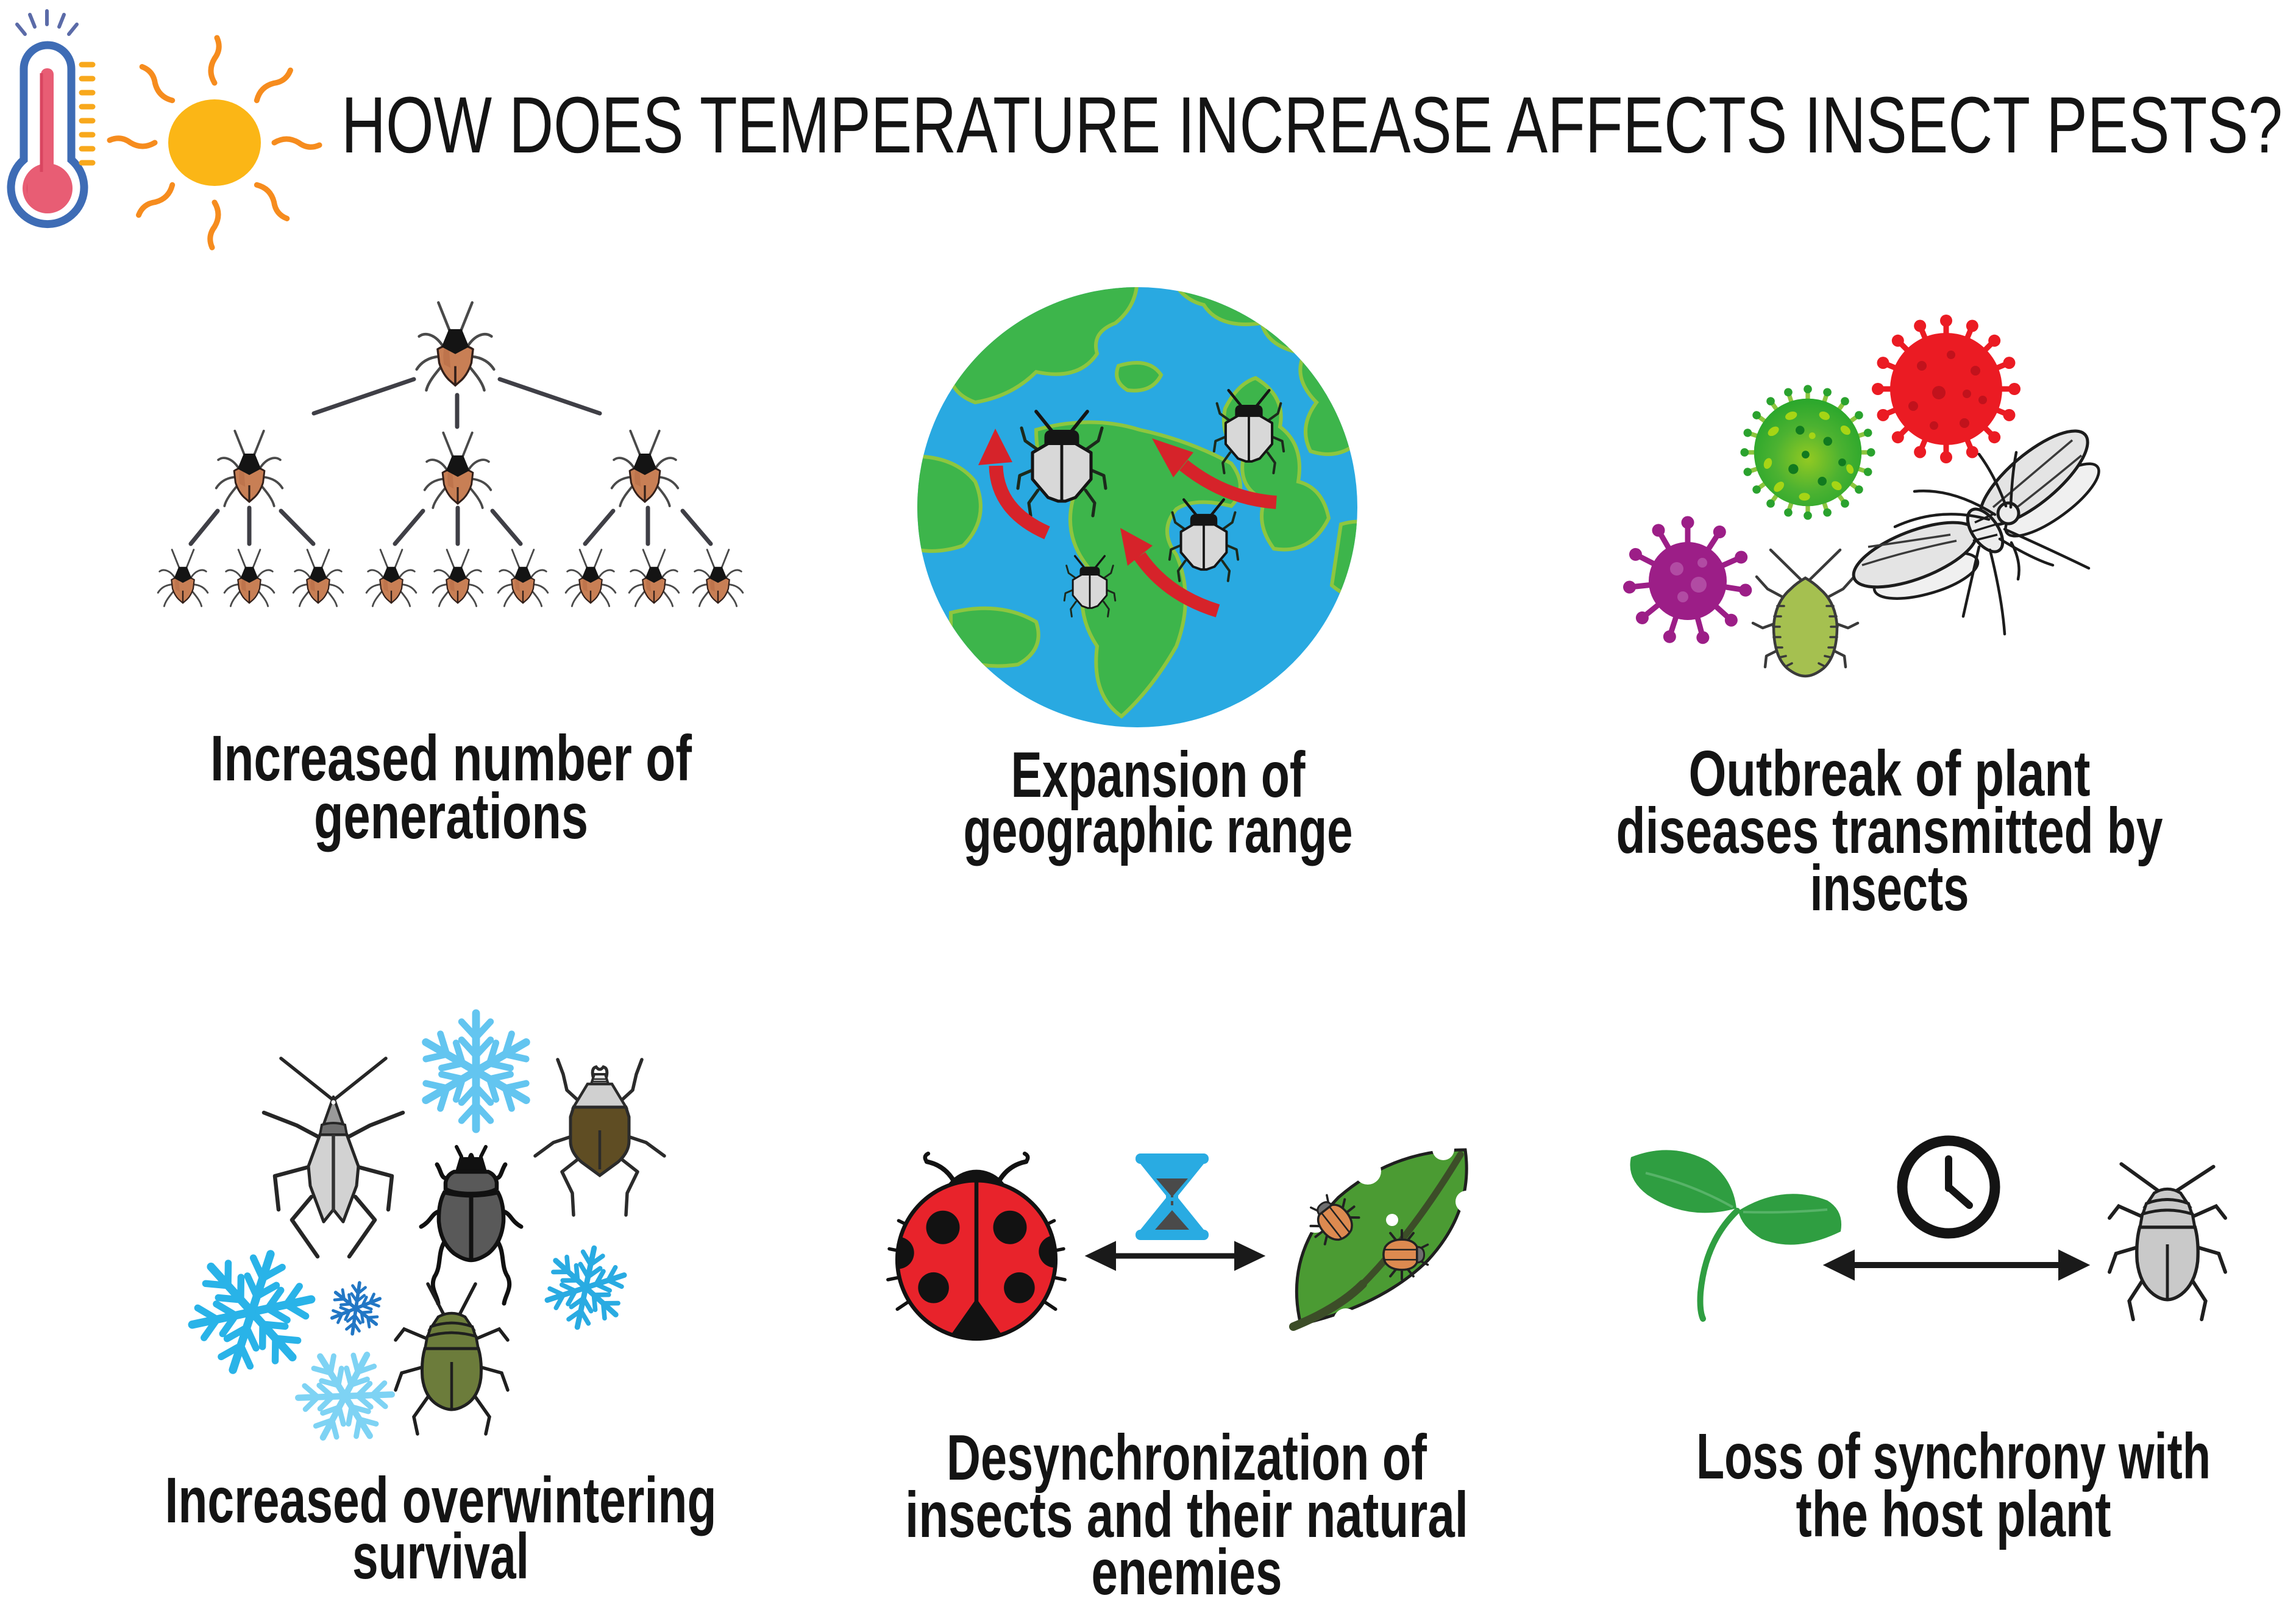 This screenshot has height=1615, width=2296. What do you see at coordinates (1186, 1515) in the screenshot?
I see `svg-text: insects and their natural` at bounding box center [1186, 1515].